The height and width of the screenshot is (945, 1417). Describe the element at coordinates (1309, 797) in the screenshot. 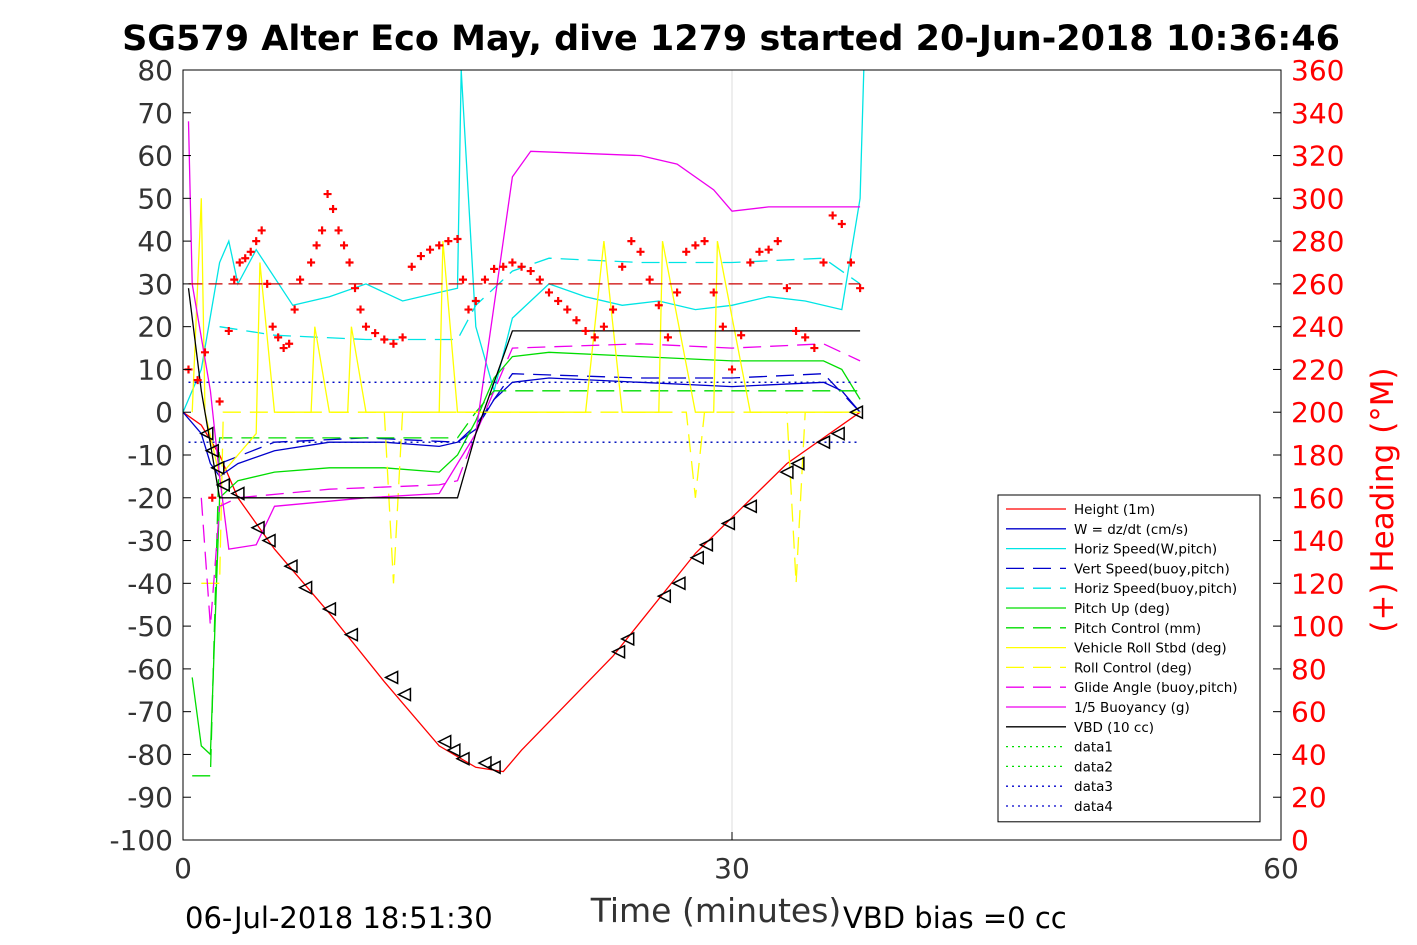

I see `y2-tick-label: 20` at that location.